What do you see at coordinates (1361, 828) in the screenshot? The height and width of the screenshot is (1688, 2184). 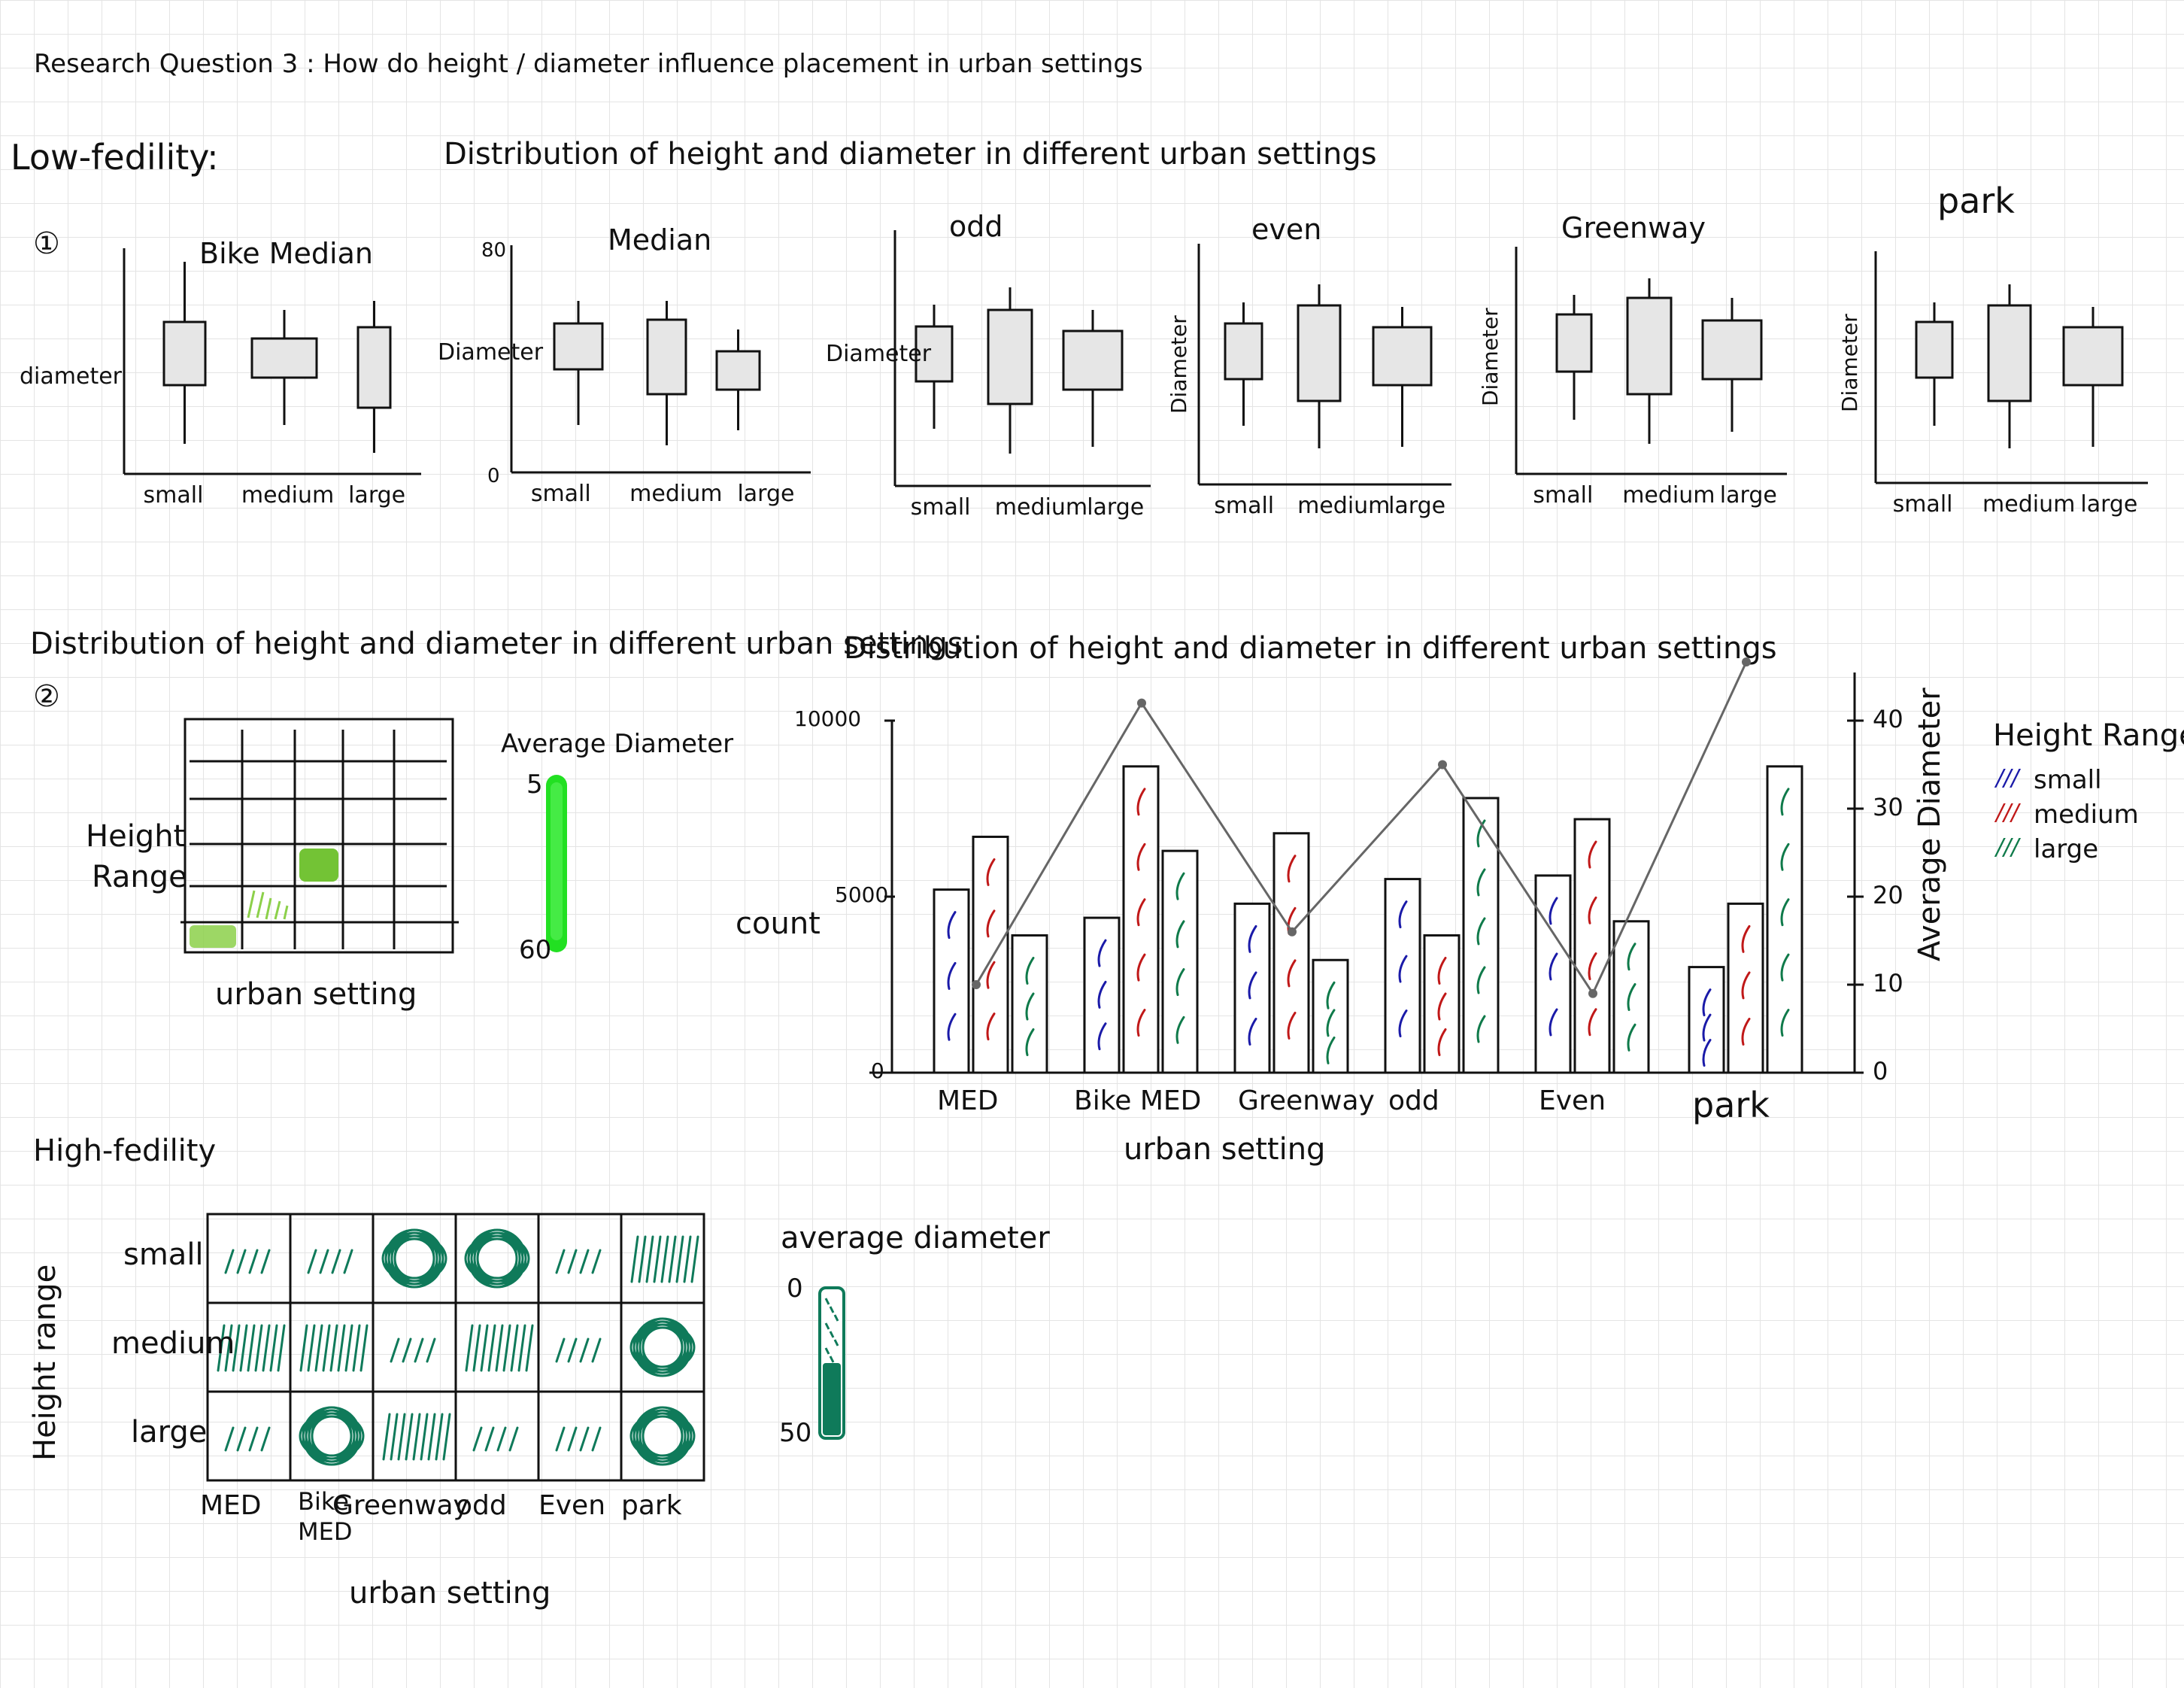 I see `combo-line-average-diameter` at bounding box center [1361, 828].